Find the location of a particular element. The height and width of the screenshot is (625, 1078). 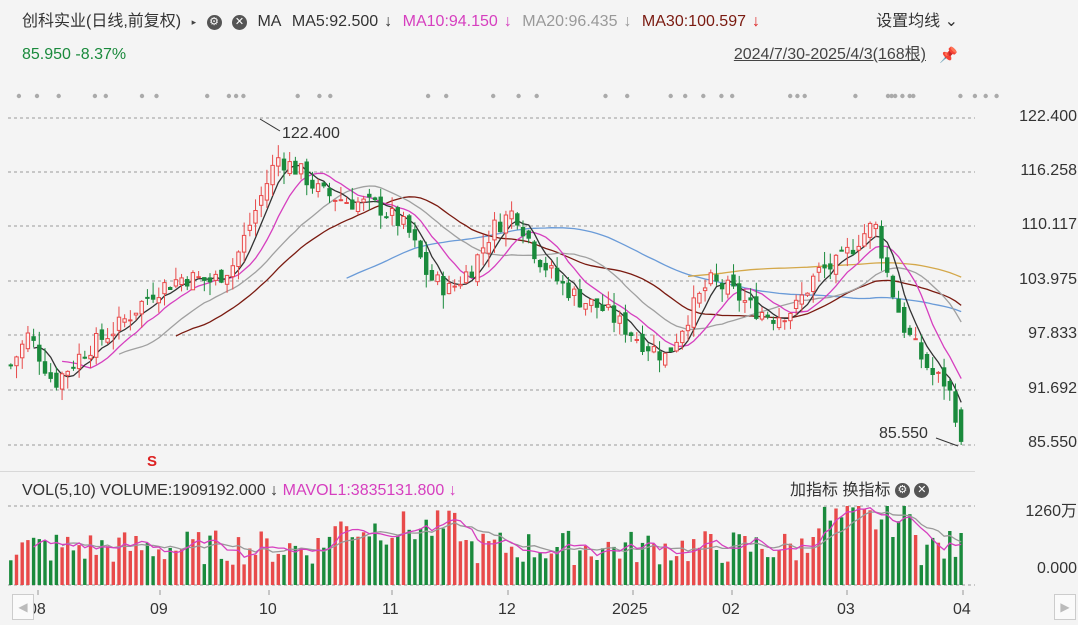

ma30-arrow-icon: ↓ is located at coordinates (756, 22).